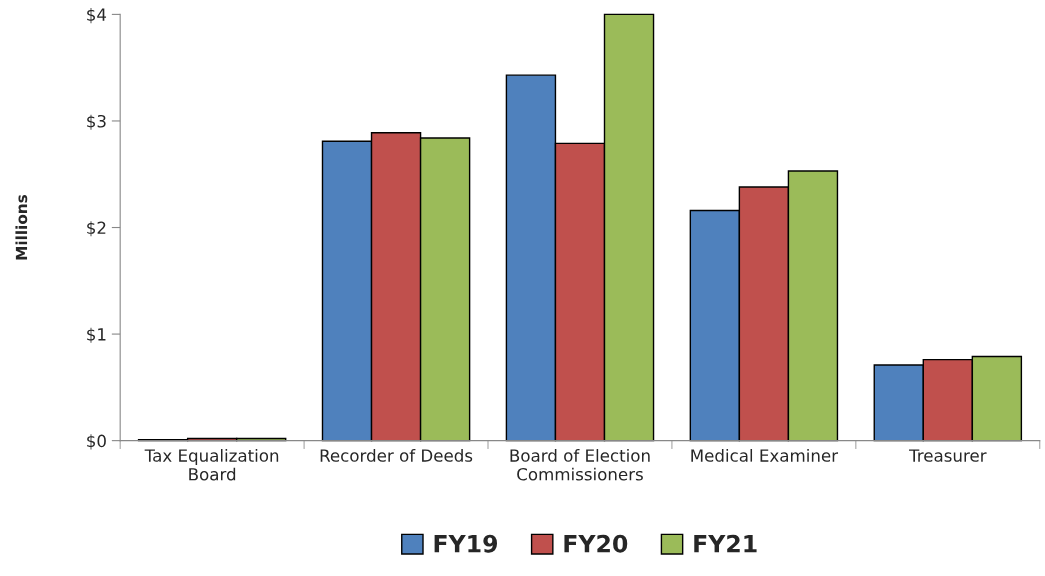 The image size is (1045, 576). I want to click on y-tick-label: $2, so click(96, 229).